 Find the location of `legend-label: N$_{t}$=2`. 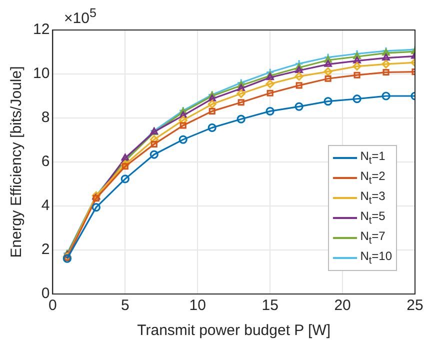

legend-label: N$_{t}$=2 is located at coordinates (373, 178).